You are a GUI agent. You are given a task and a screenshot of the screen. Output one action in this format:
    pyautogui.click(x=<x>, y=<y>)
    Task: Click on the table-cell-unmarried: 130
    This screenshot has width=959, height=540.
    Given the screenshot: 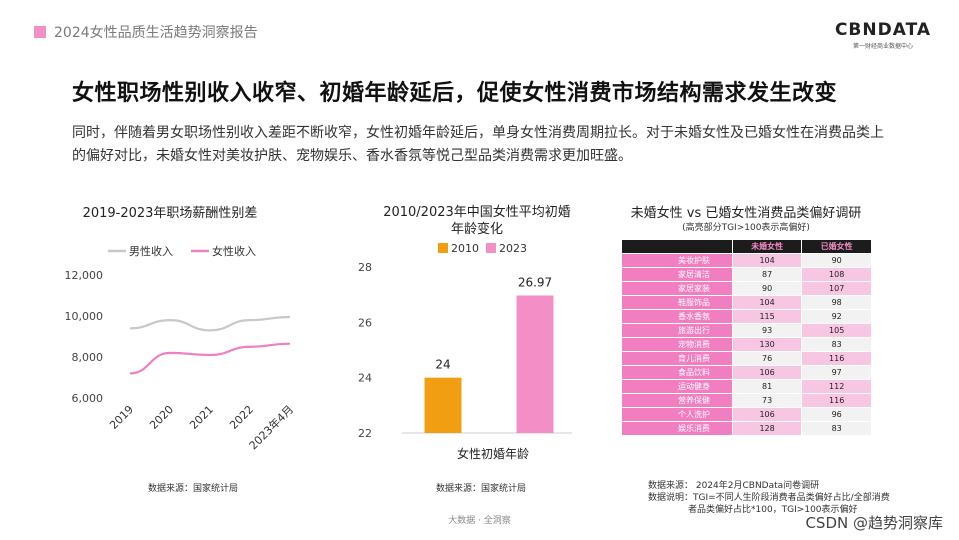 What is the action you would take?
    pyautogui.click(x=767, y=344)
    